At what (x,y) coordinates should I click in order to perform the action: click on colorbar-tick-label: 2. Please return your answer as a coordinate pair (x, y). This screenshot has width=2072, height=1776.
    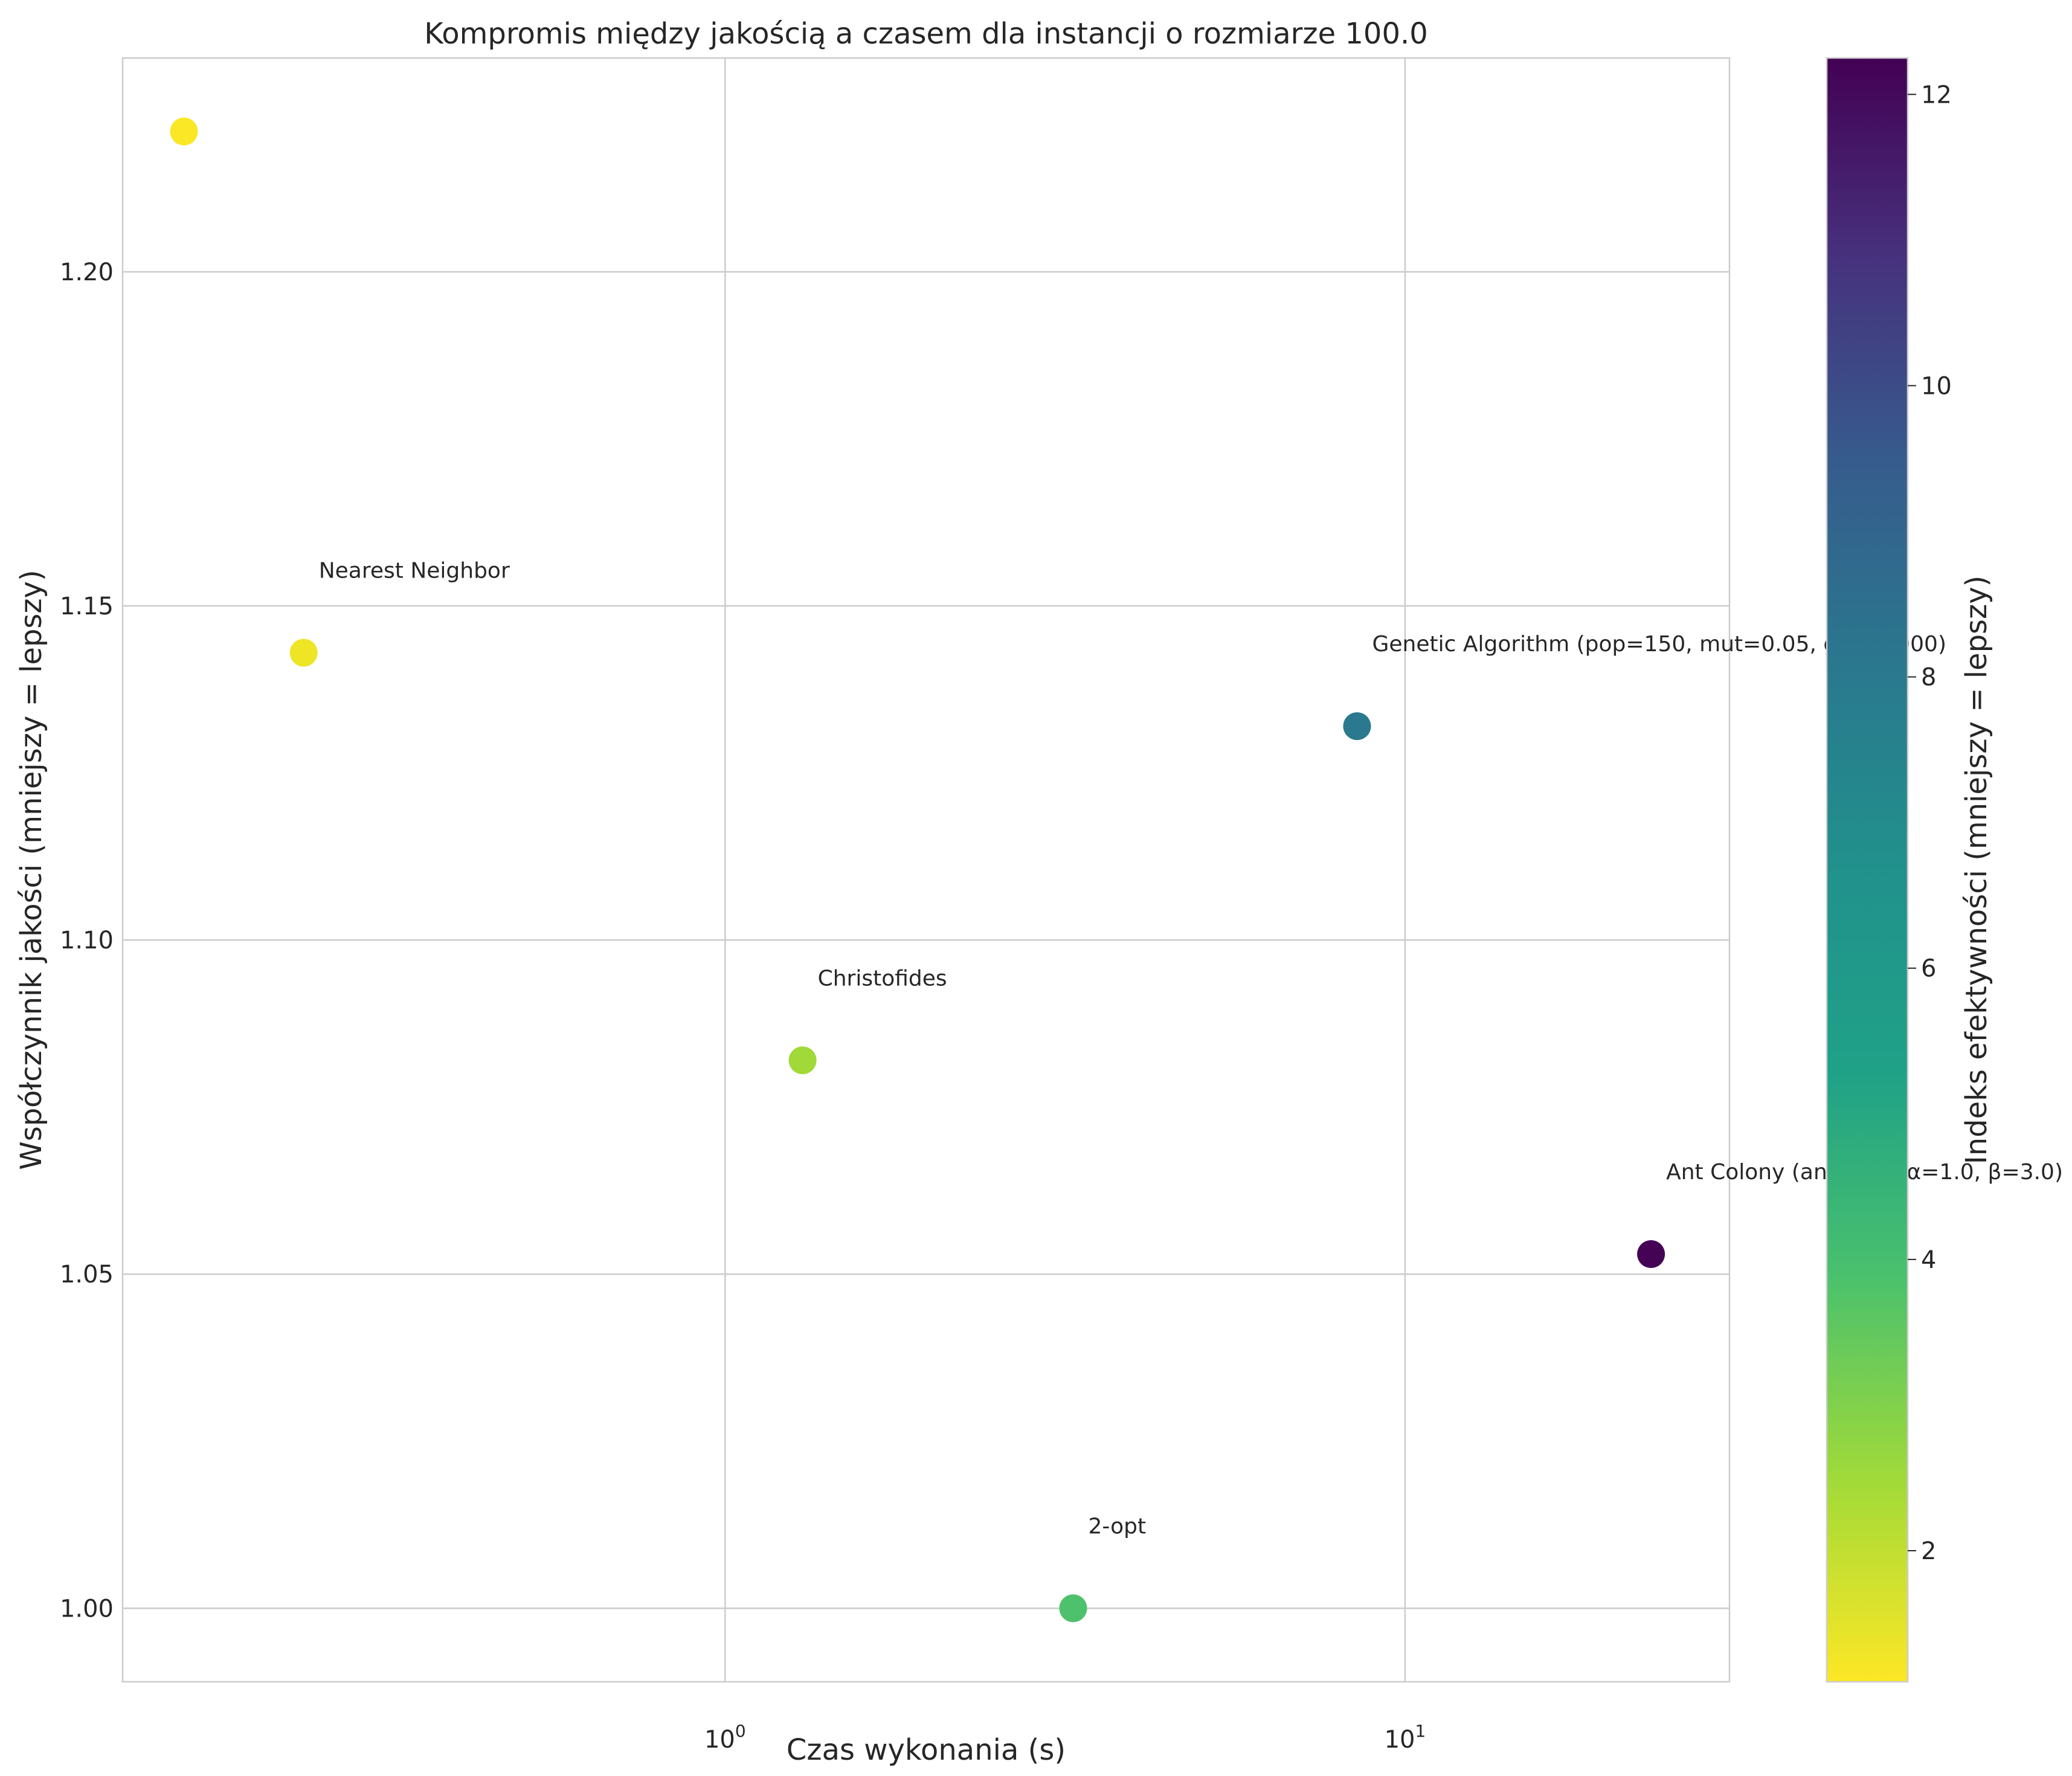
    Looking at the image, I should click on (1929, 1551).